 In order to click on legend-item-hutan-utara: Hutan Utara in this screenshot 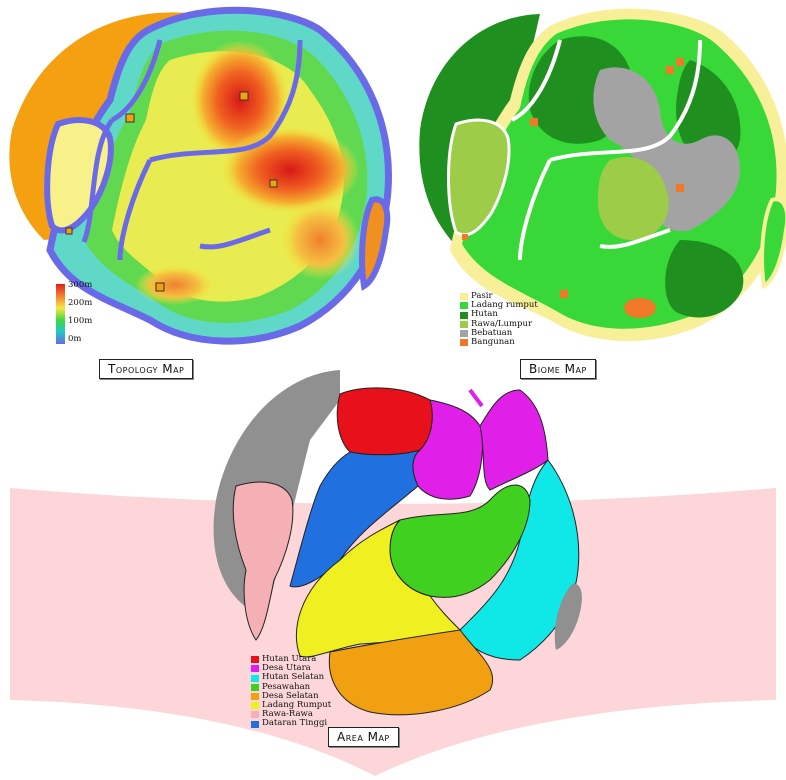, I will do `click(291, 659)`.